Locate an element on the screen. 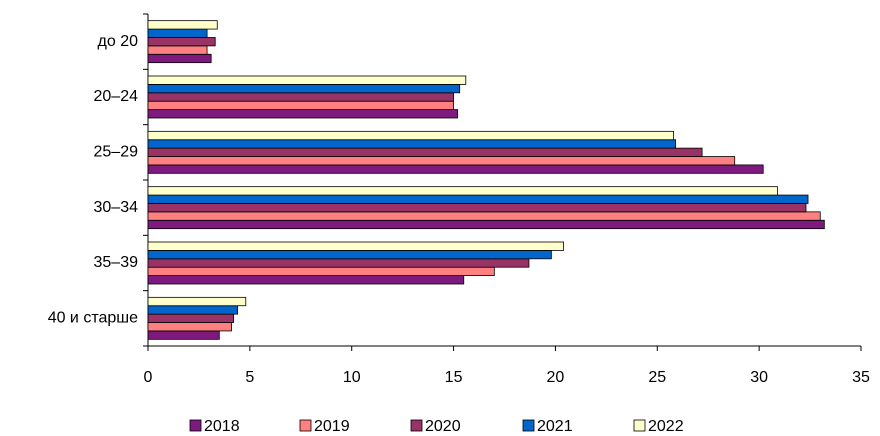  legend-label: 2019 is located at coordinates (332, 426).